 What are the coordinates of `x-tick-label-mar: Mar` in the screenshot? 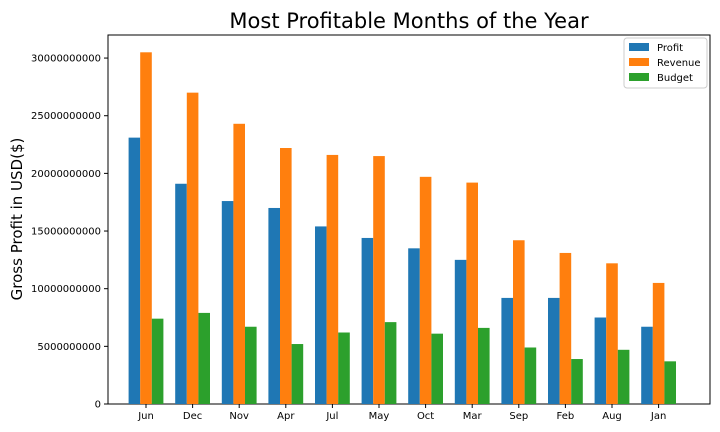 It's located at (473, 416).